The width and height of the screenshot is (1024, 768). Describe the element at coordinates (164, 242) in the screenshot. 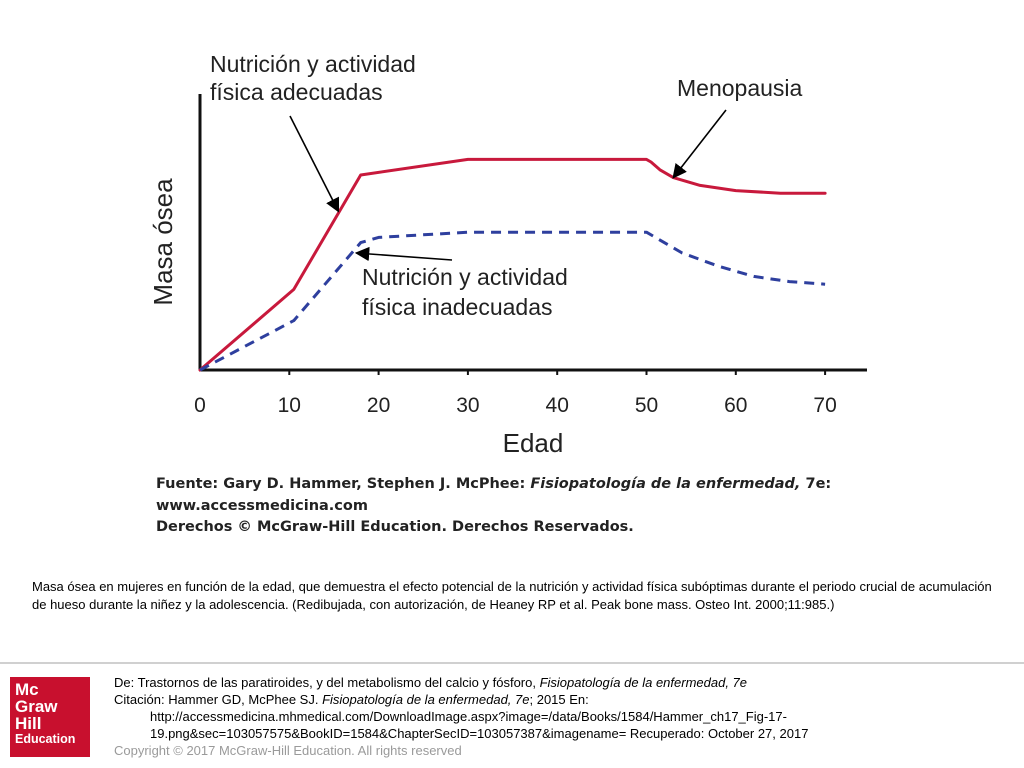

I see `y-axis-label: Masa ósea` at that location.